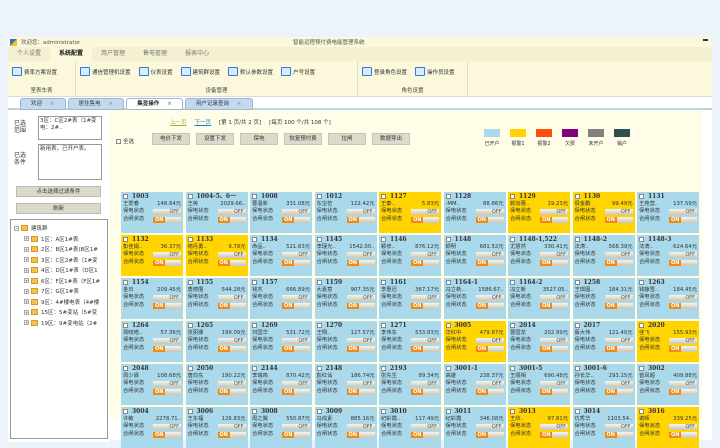 The width and height of the screenshot is (720, 448). Describe the element at coordinates (59, 260) in the screenshot. I see `tree-node: +3区：C区2#表（1#变` at that location.